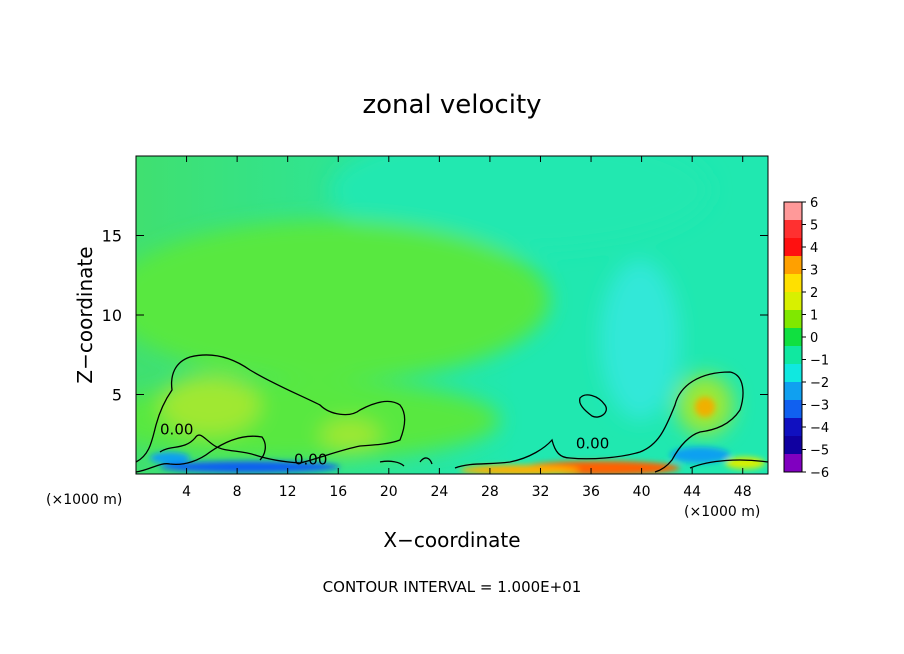 The image size is (904, 654). What do you see at coordinates (112, 315) in the screenshot?
I see `y-tick-label: 10` at bounding box center [112, 315].